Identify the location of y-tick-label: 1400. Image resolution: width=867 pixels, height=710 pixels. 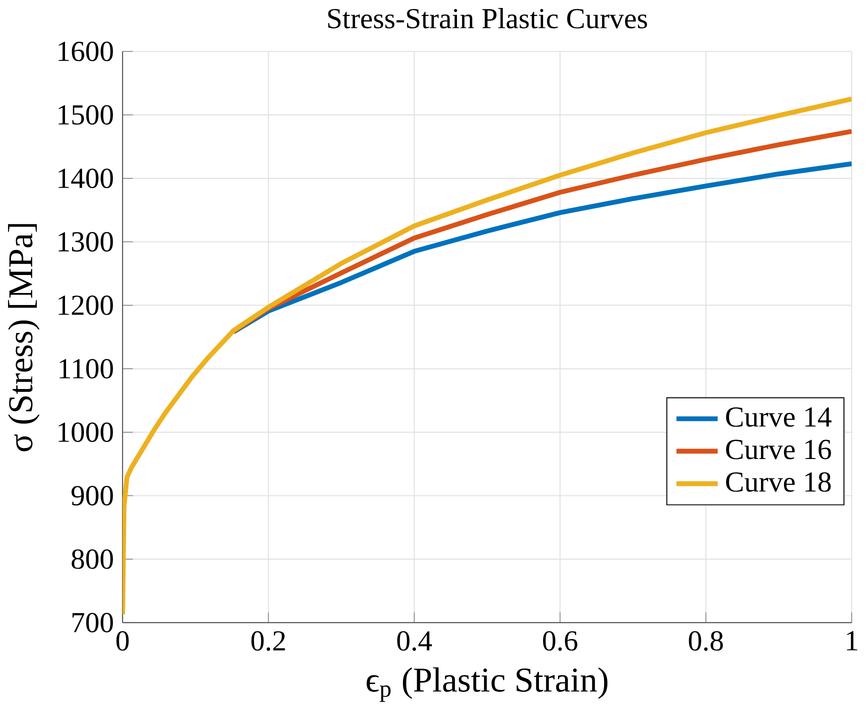
(85, 178).